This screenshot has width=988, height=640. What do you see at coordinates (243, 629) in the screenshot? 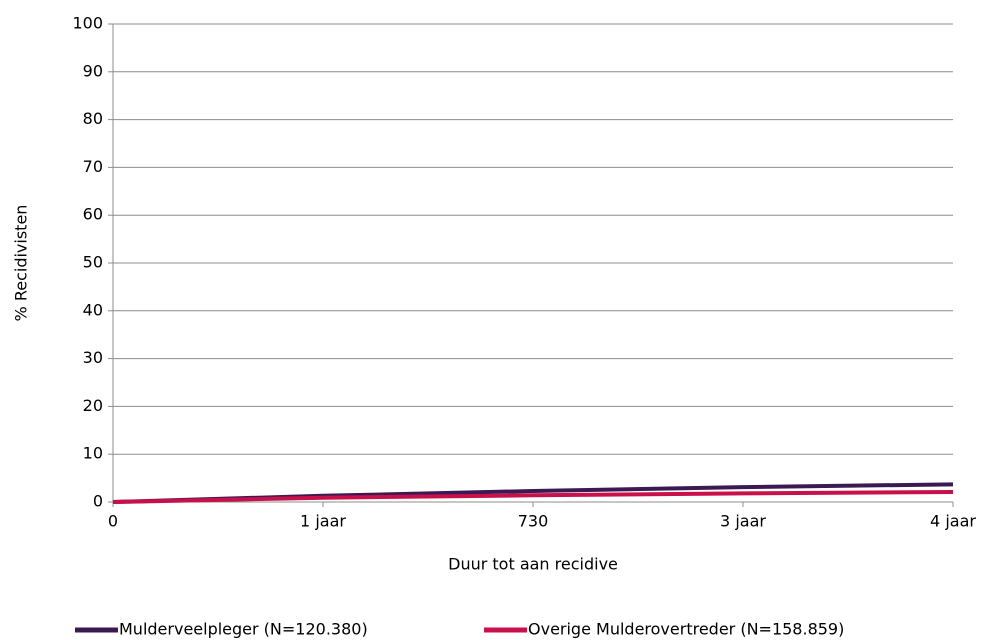
I see `legend-label: Mulderveelpleger (N=120.380)` at bounding box center [243, 629].